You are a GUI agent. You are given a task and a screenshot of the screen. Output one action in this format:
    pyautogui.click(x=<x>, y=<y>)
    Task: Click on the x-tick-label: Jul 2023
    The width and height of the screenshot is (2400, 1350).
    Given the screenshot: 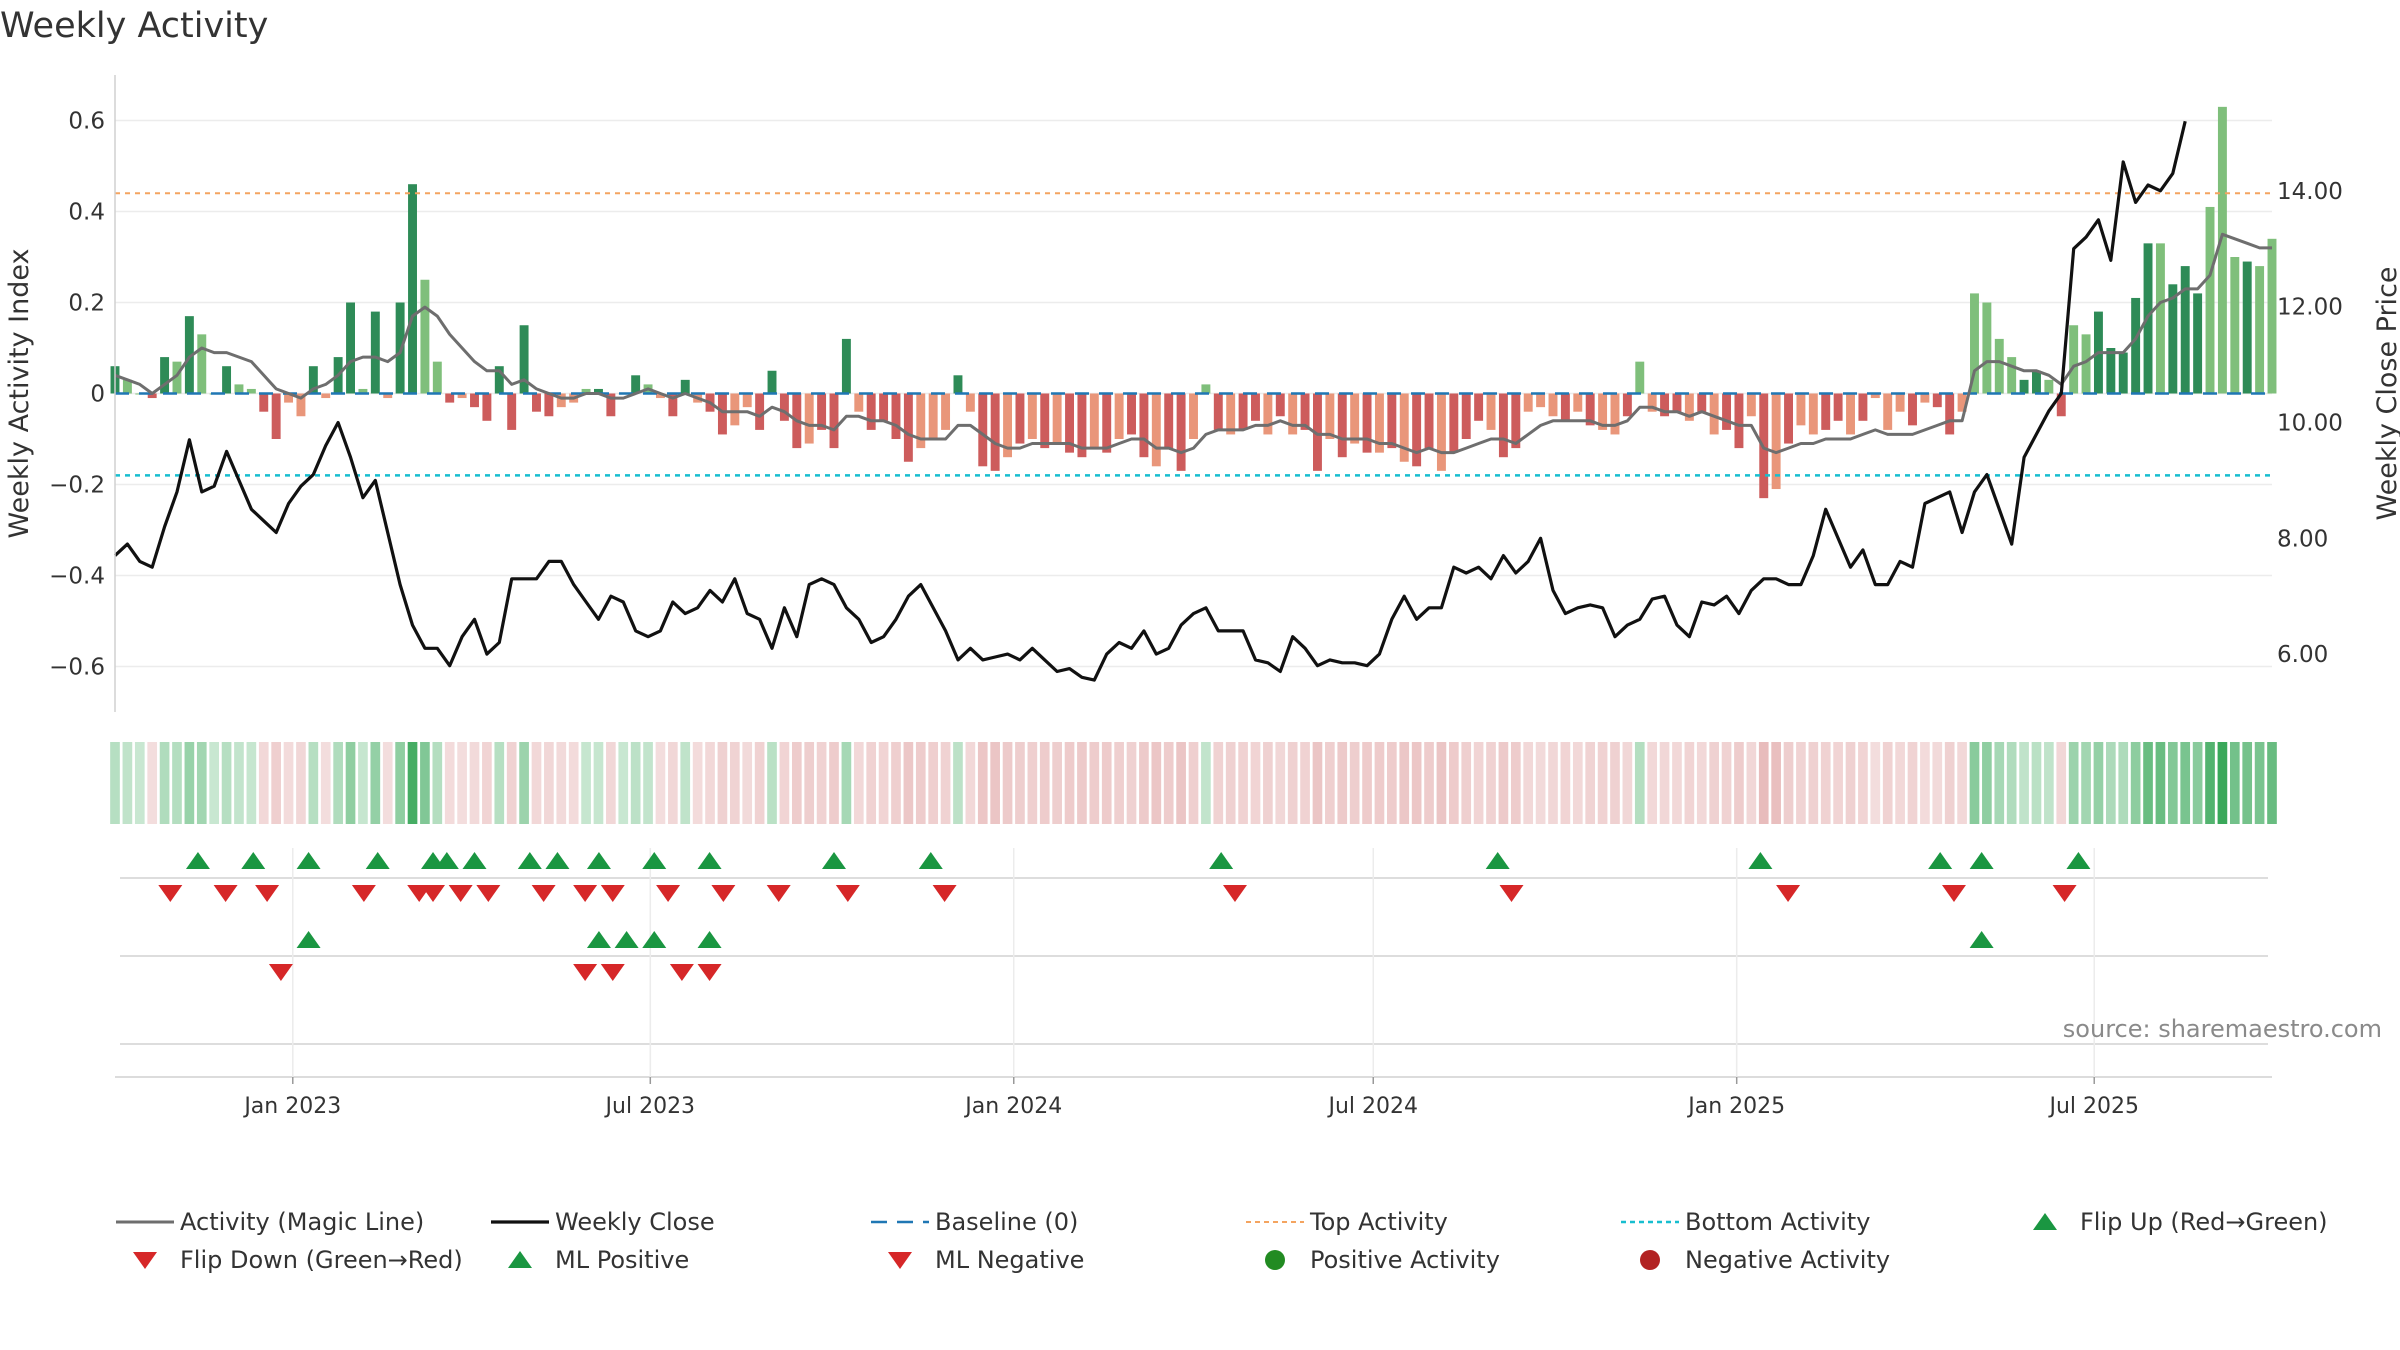 What is the action you would take?
    pyautogui.click(x=650, y=1106)
    